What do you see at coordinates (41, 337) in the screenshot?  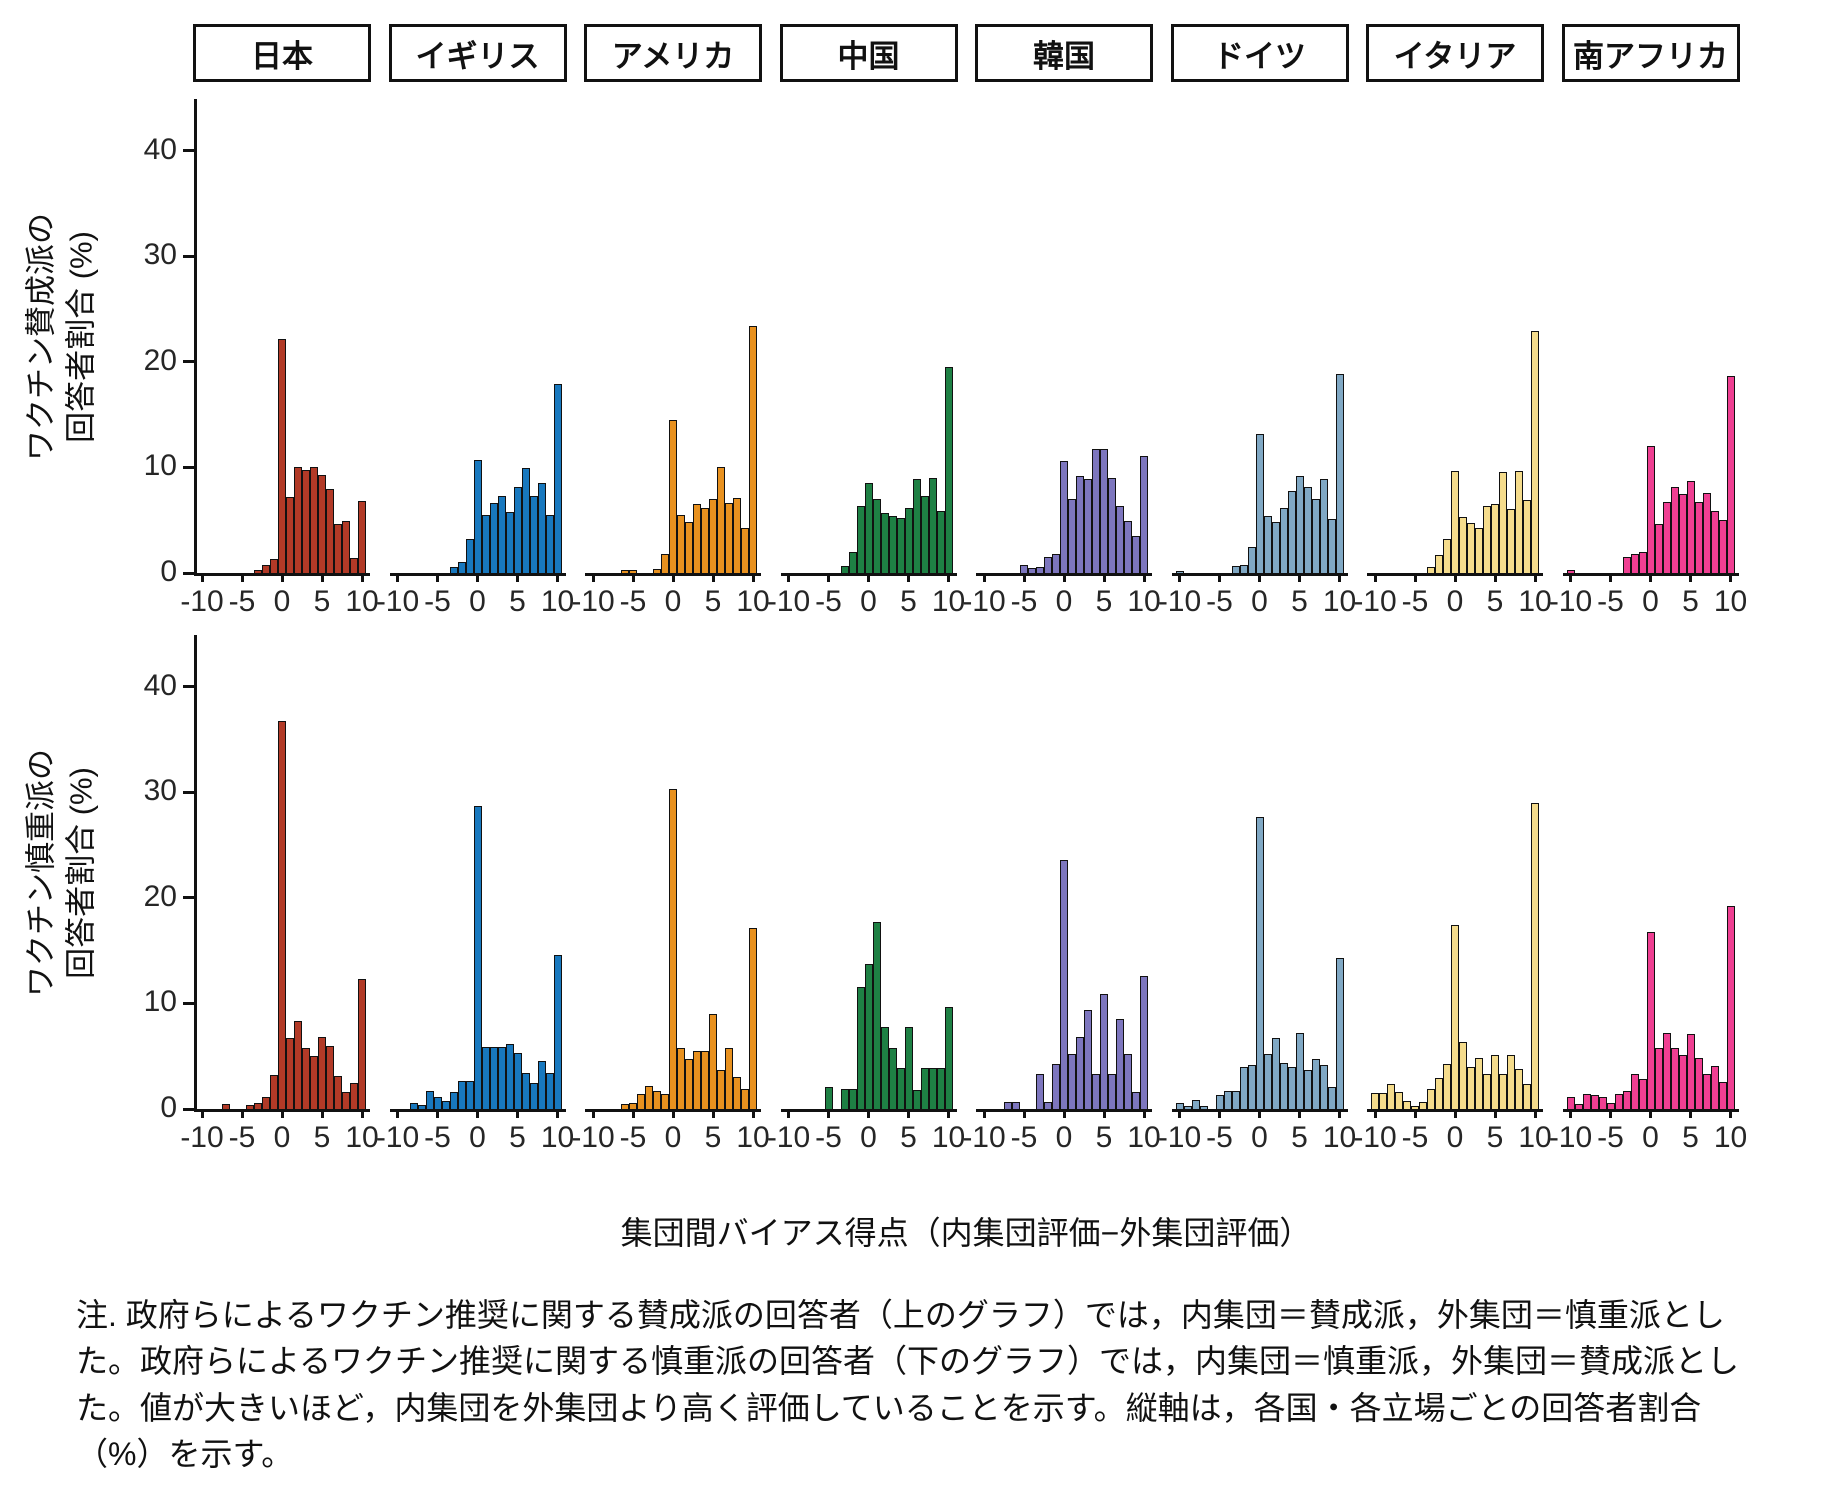 I see `y-axis-title-top-line1: ワクチン賛成派の` at bounding box center [41, 337].